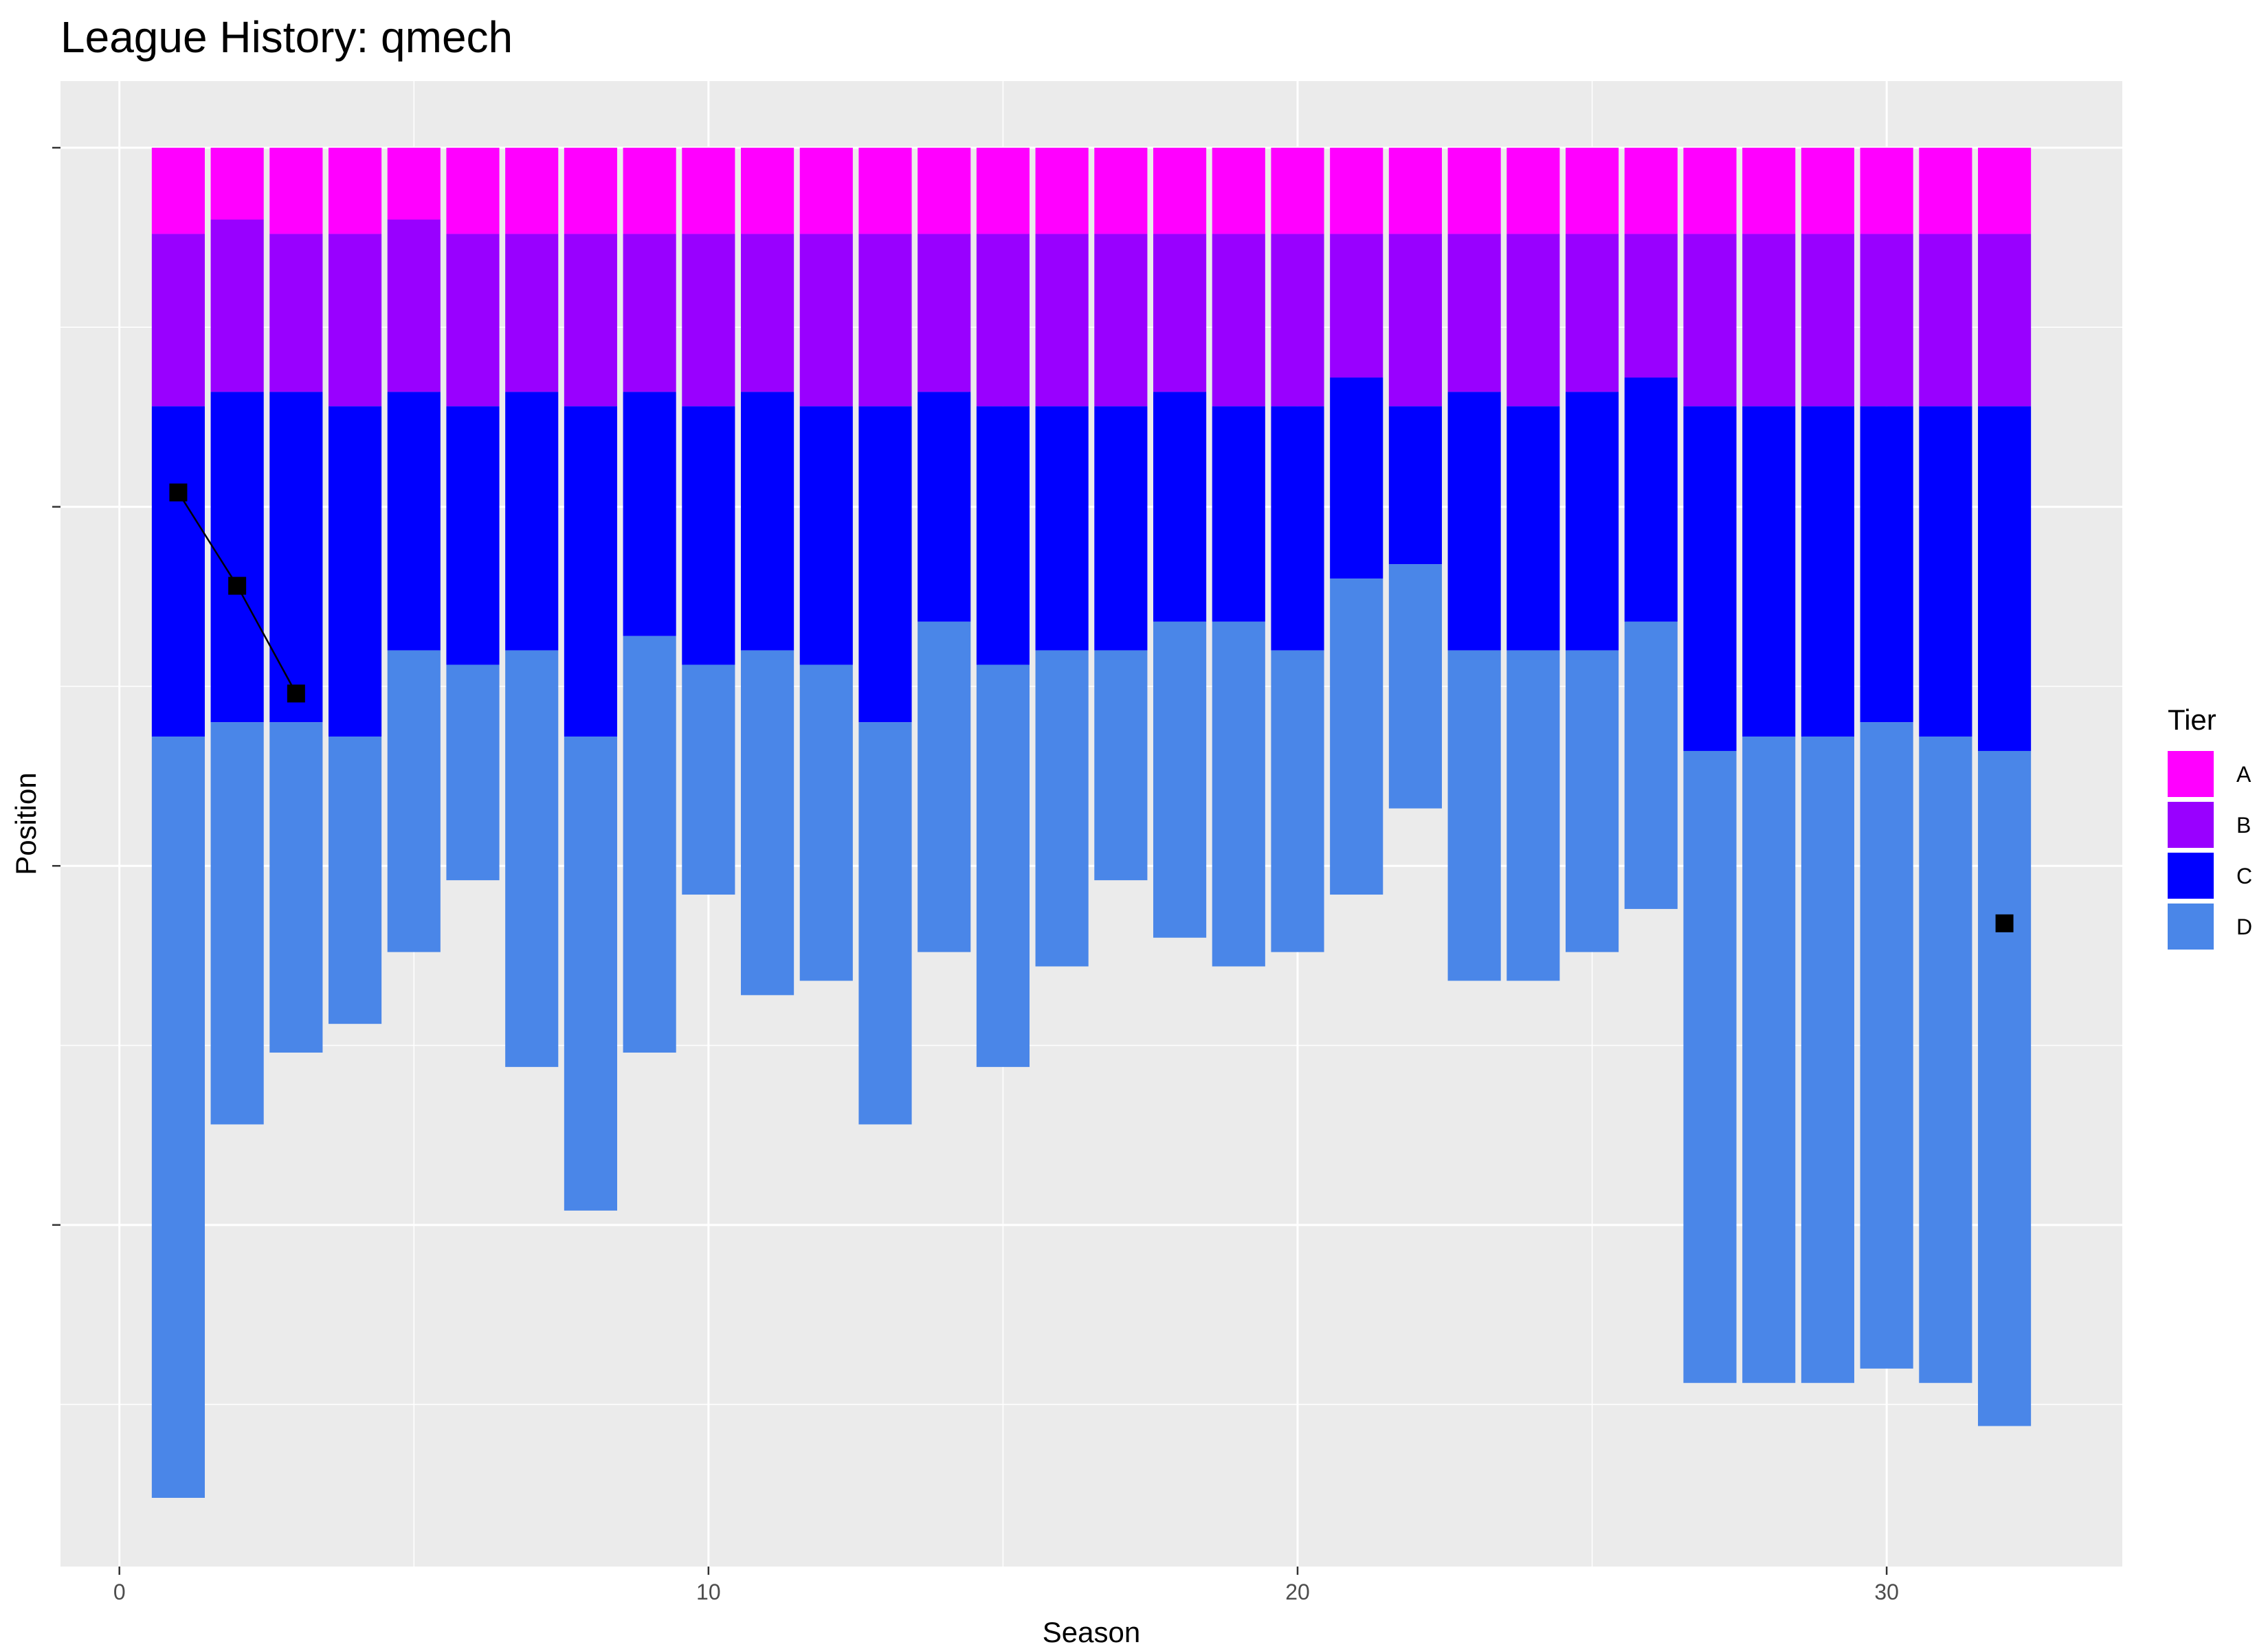 The width and height of the screenshot is (2268, 1649). What do you see at coordinates (473, 191) in the screenshot?
I see `bar-season-6-tier-a` at bounding box center [473, 191].